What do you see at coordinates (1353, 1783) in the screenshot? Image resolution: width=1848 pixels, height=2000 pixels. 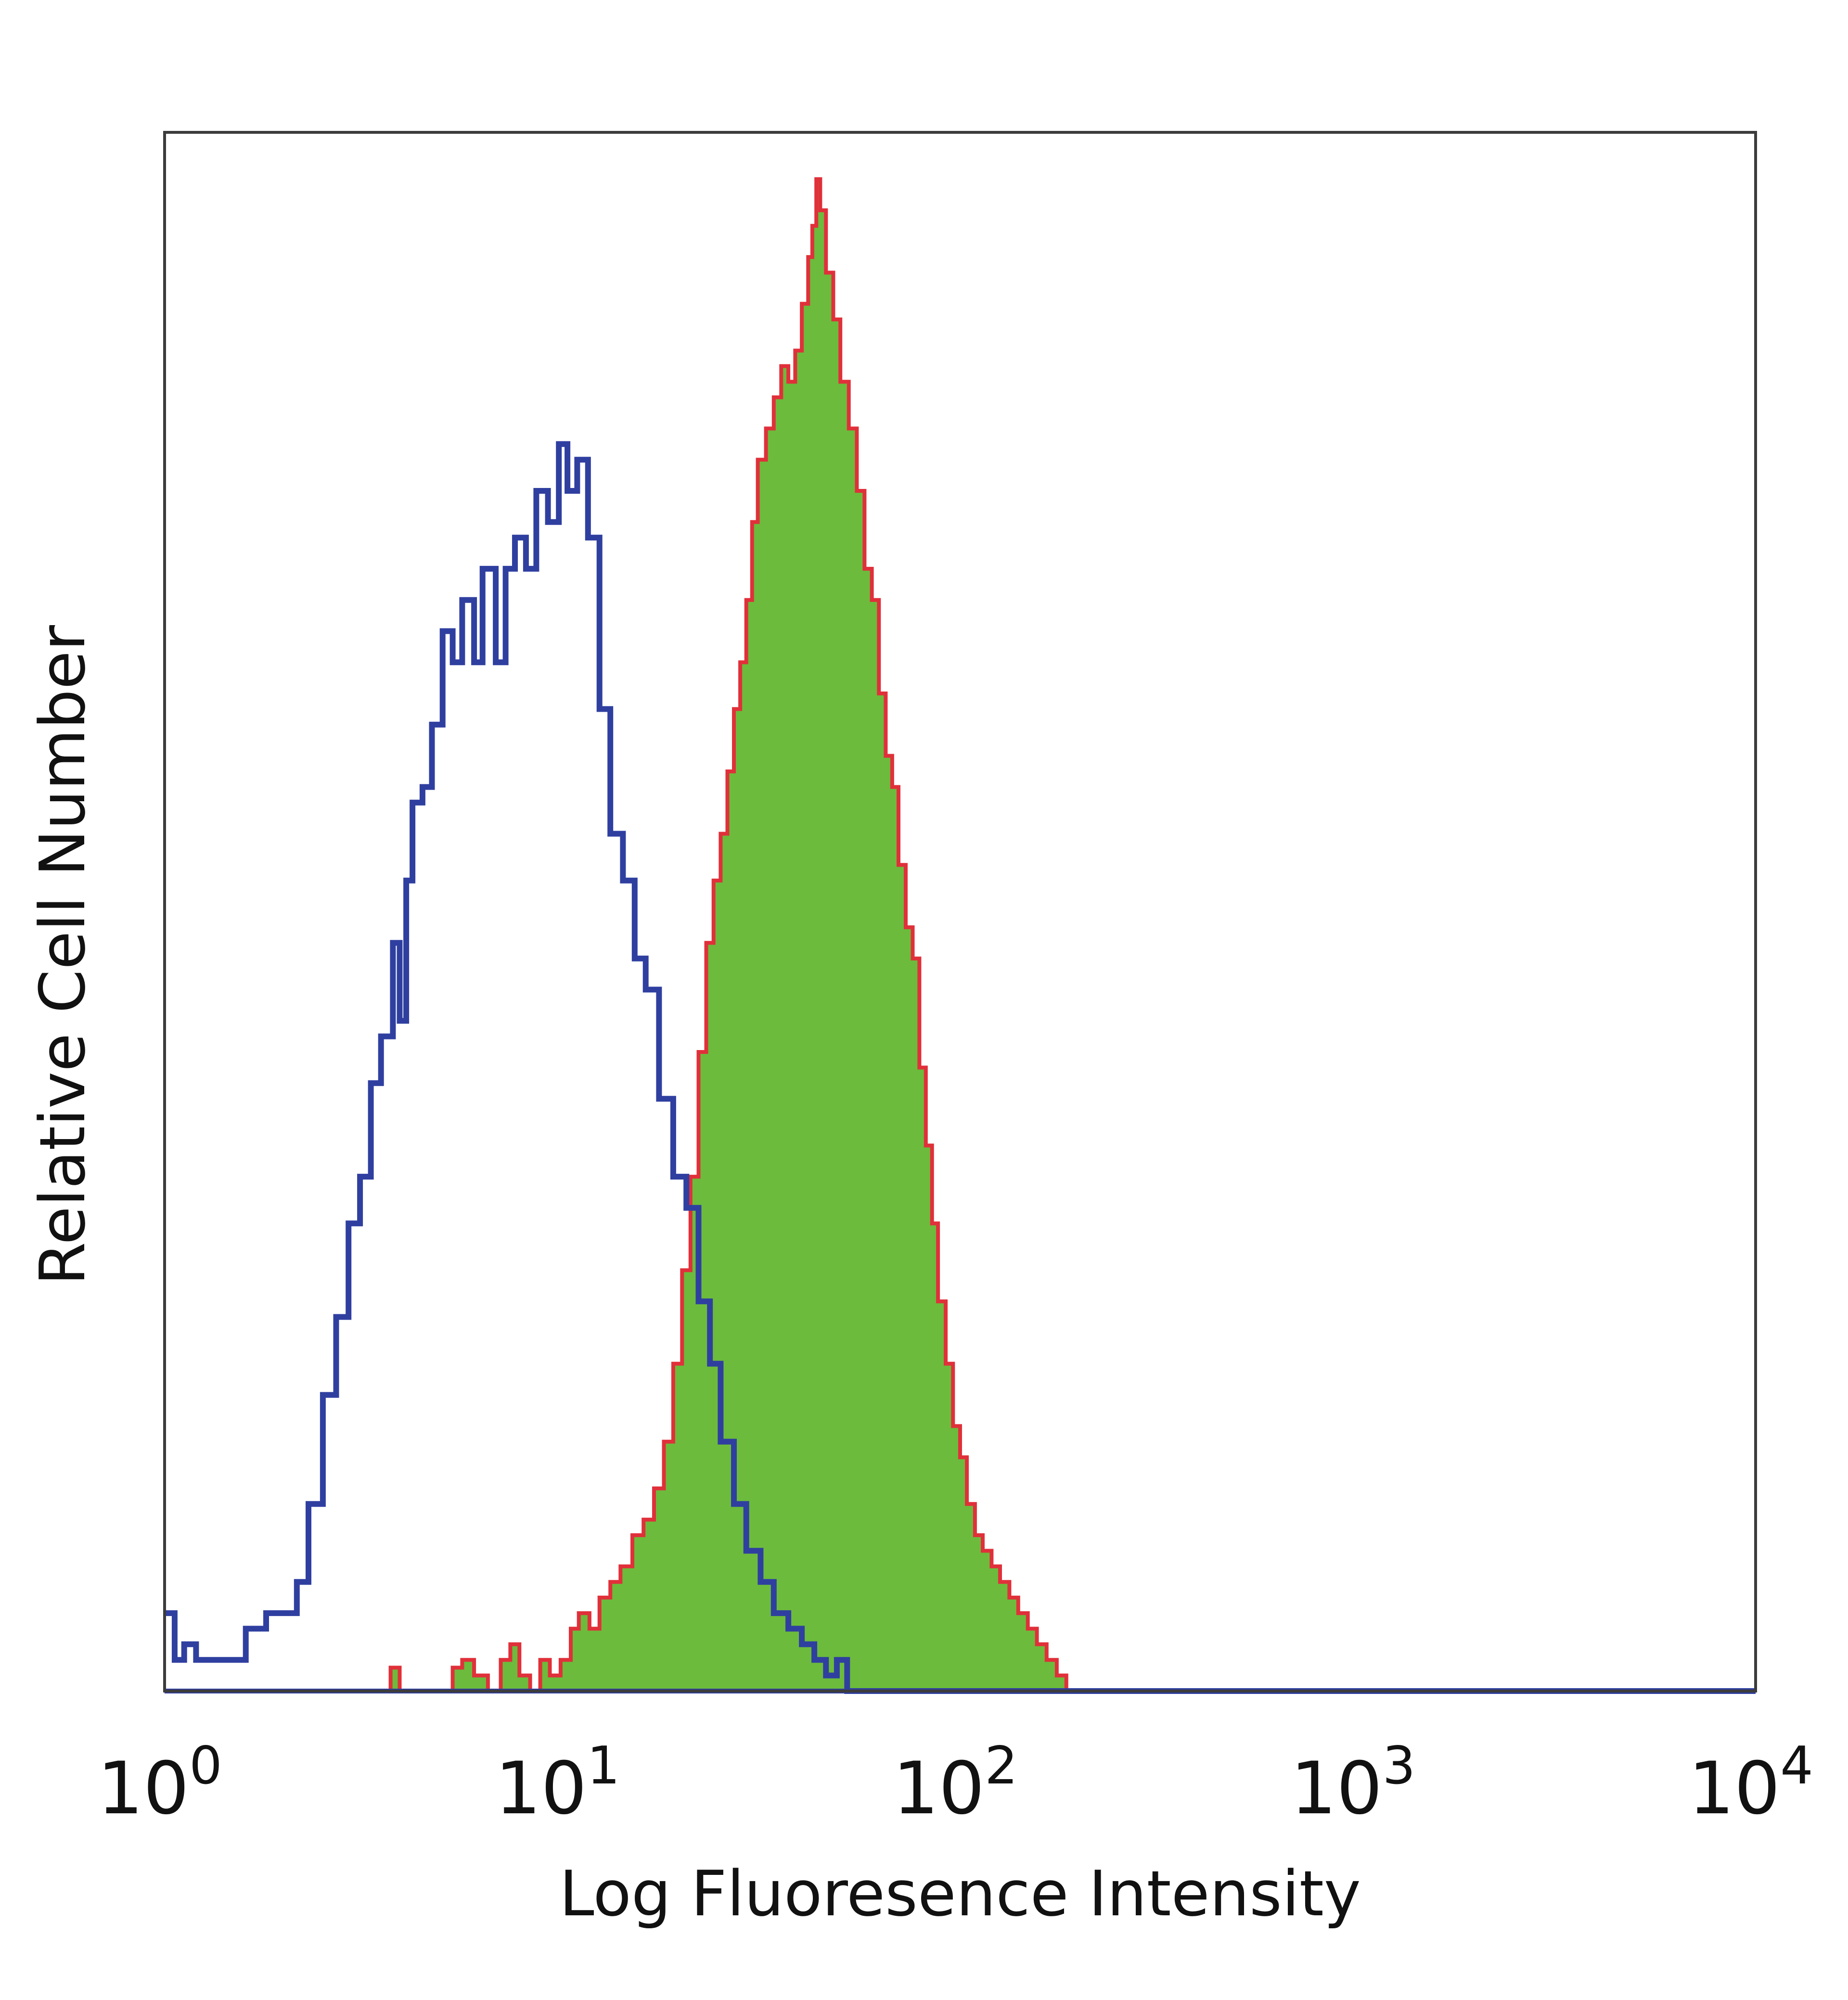 I see `x-tick-label: 10³` at bounding box center [1353, 1783].